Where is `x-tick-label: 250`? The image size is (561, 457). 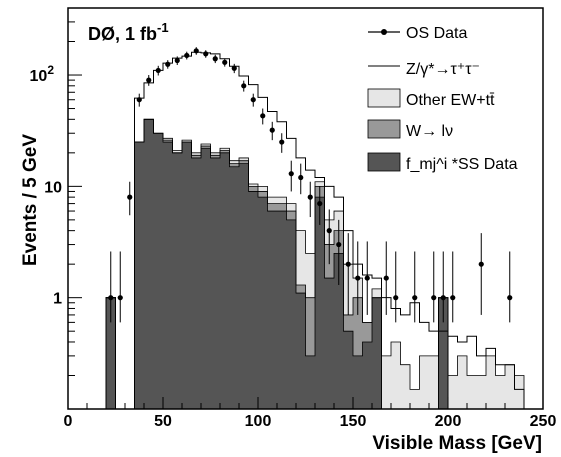
x-tick-label: 250 is located at coordinates (543, 421).